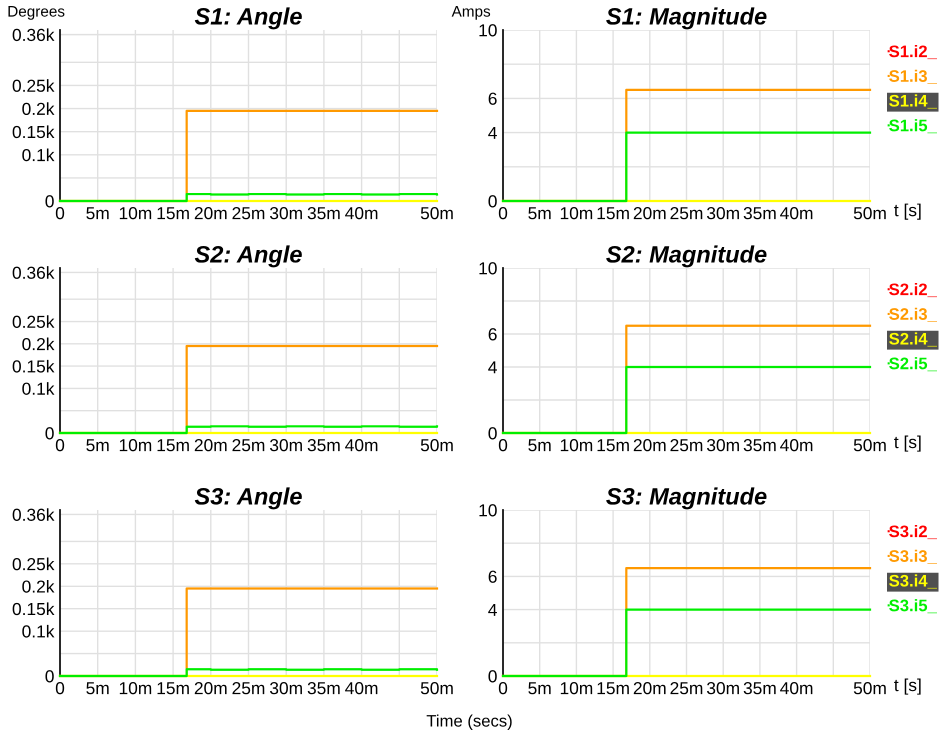 The height and width of the screenshot is (742, 939). Describe the element at coordinates (38, 109) in the screenshot. I see `y-tick-label: 0.2k` at that location.